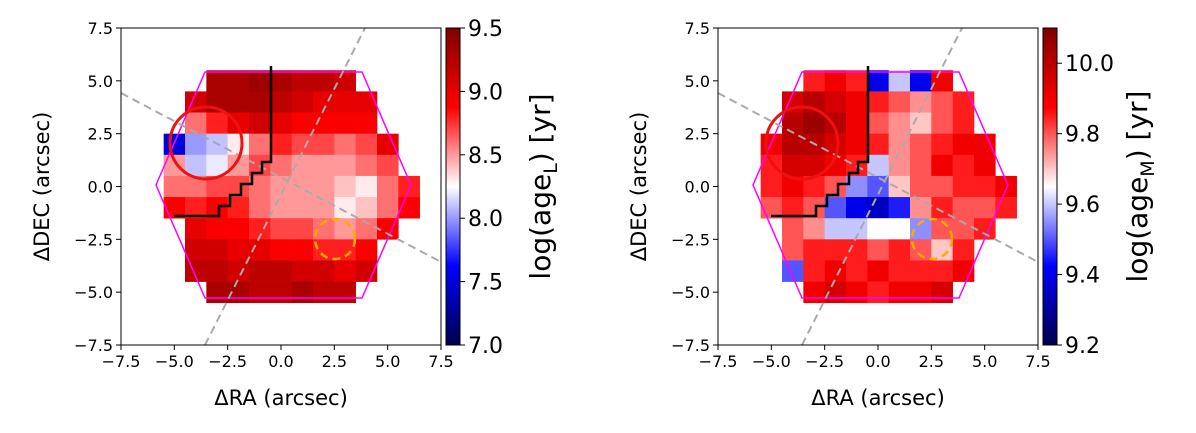 This screenshot has height=433, width=1196. Describe the element at coordinates (1082, 276) in the screenshot. I see `colorbar-tick-label: 9.4` at that location.